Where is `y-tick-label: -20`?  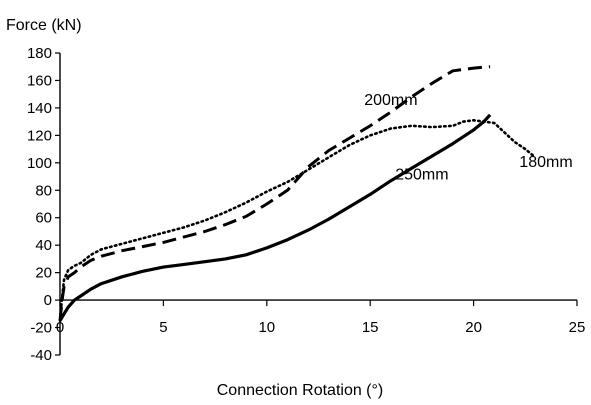
y-tick-label: -20 is located at coordinates (41, 328).